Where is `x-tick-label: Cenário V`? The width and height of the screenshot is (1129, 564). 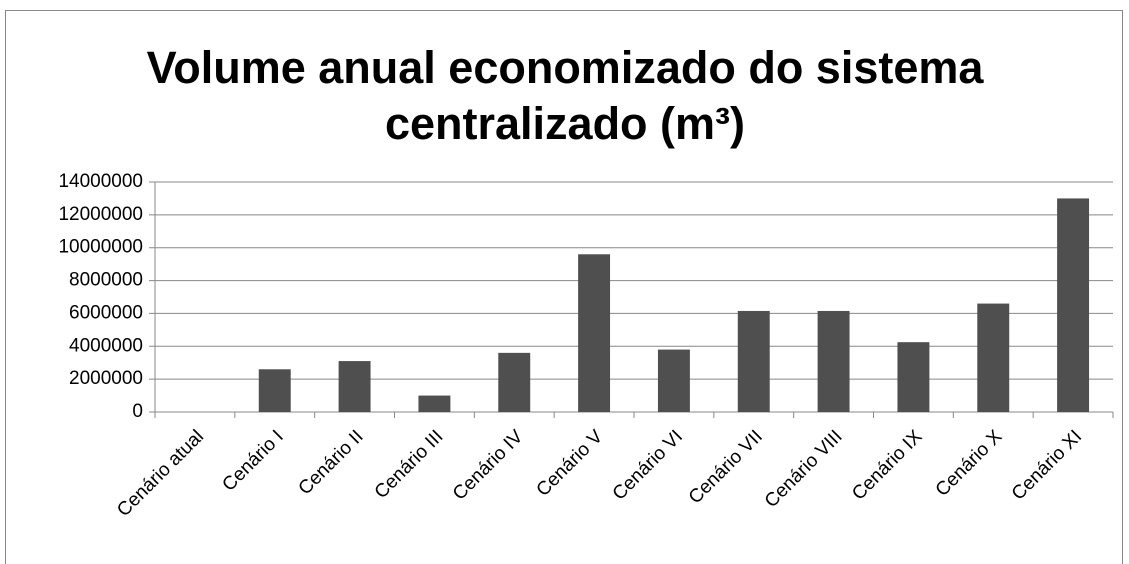
x-tick-label: Cenário V is located at coordinates (570, 463).